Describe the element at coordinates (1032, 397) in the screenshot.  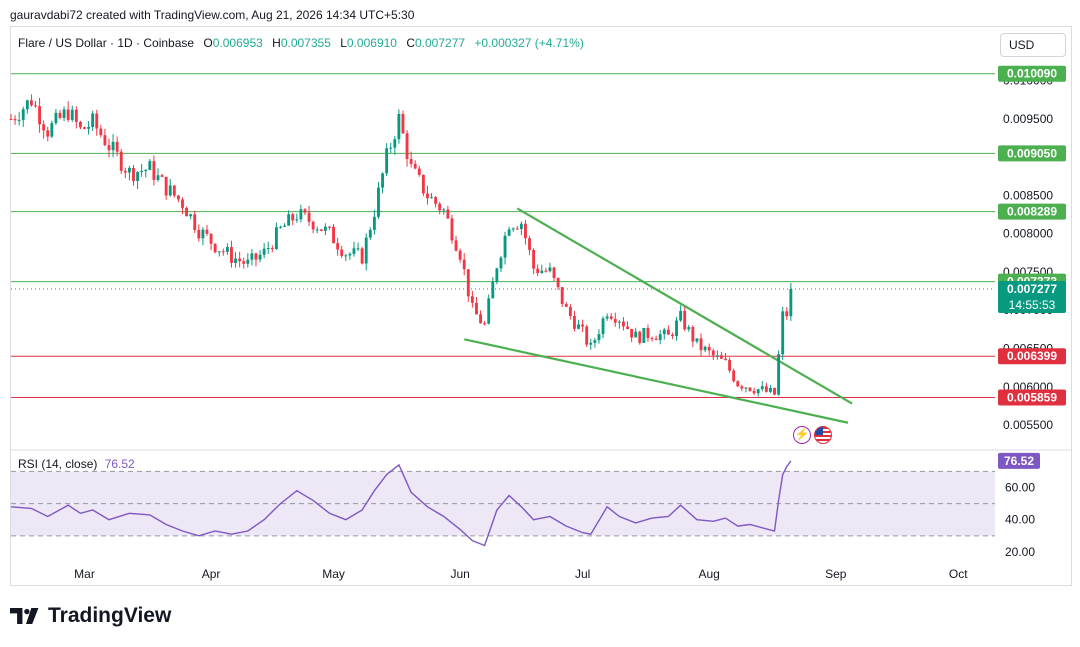
I see `level-badge` at that location.